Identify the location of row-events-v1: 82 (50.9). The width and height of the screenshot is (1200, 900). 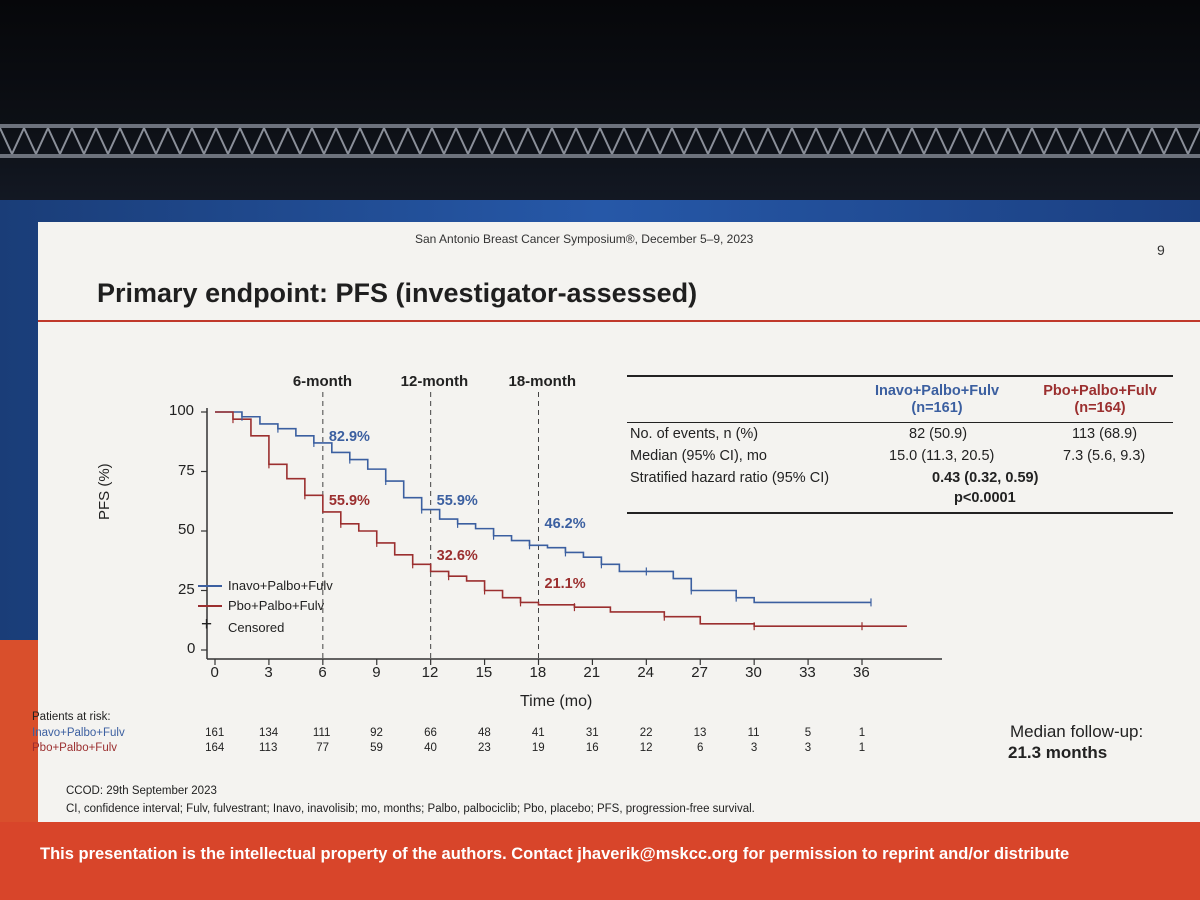
(938, 434).